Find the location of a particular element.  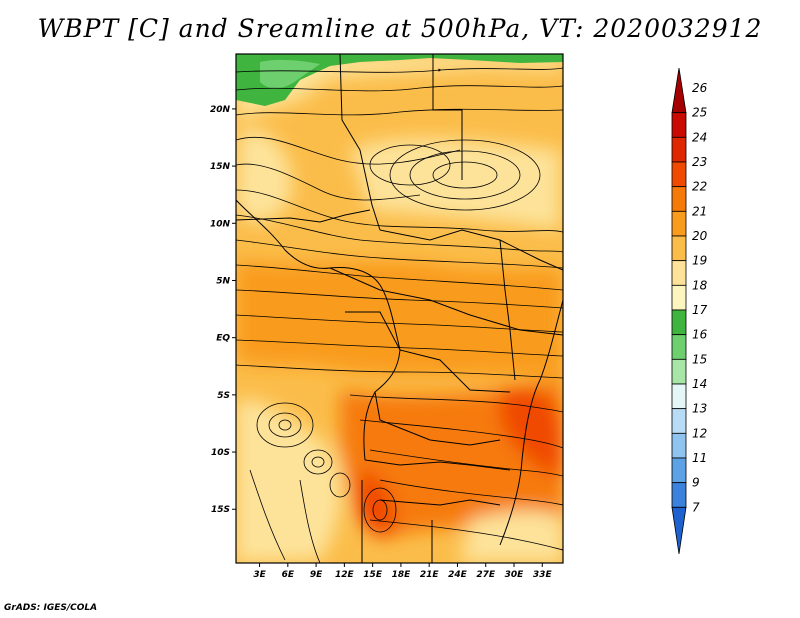

lon-tick-label: 3E is located at coordinates (259, 575).